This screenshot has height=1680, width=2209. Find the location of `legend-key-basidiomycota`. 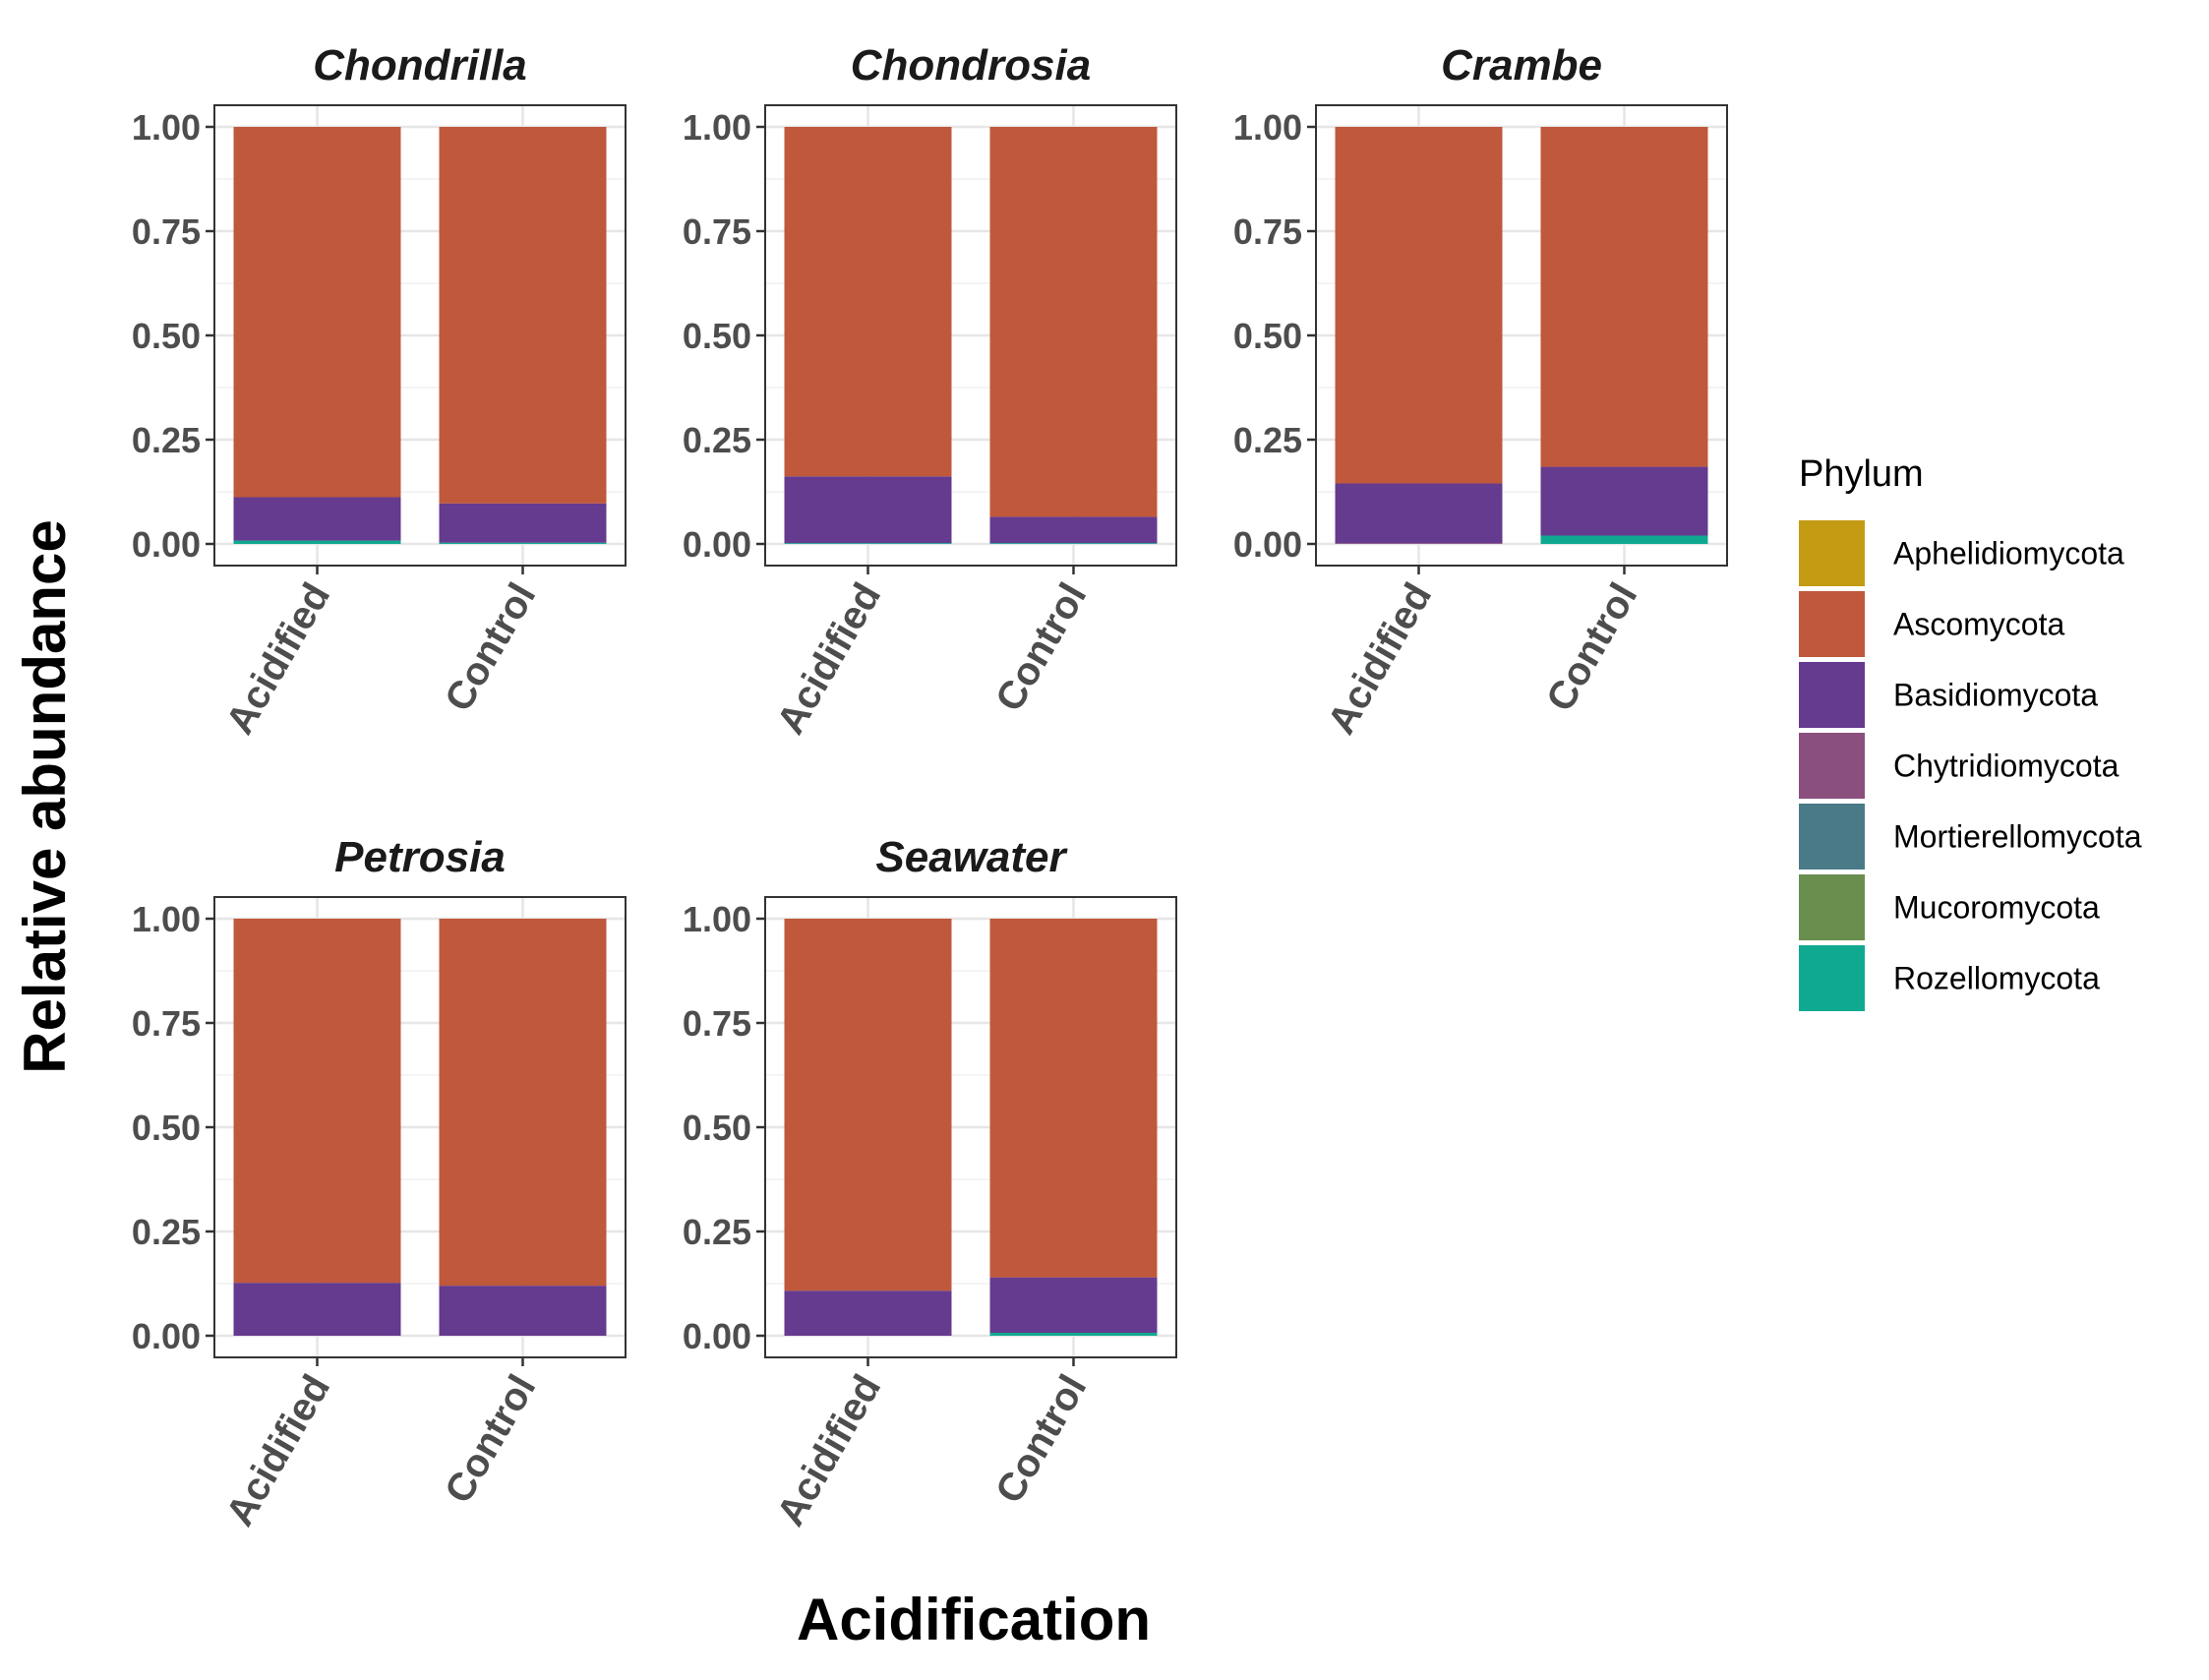

legend-key-basidiomycota is located at coordinates (1832, 695).